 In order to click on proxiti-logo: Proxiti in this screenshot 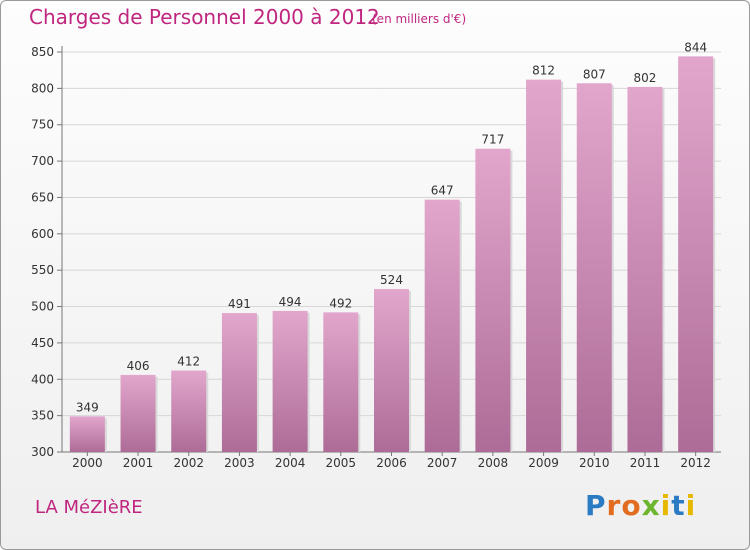, I will do `click(641, 505)`.